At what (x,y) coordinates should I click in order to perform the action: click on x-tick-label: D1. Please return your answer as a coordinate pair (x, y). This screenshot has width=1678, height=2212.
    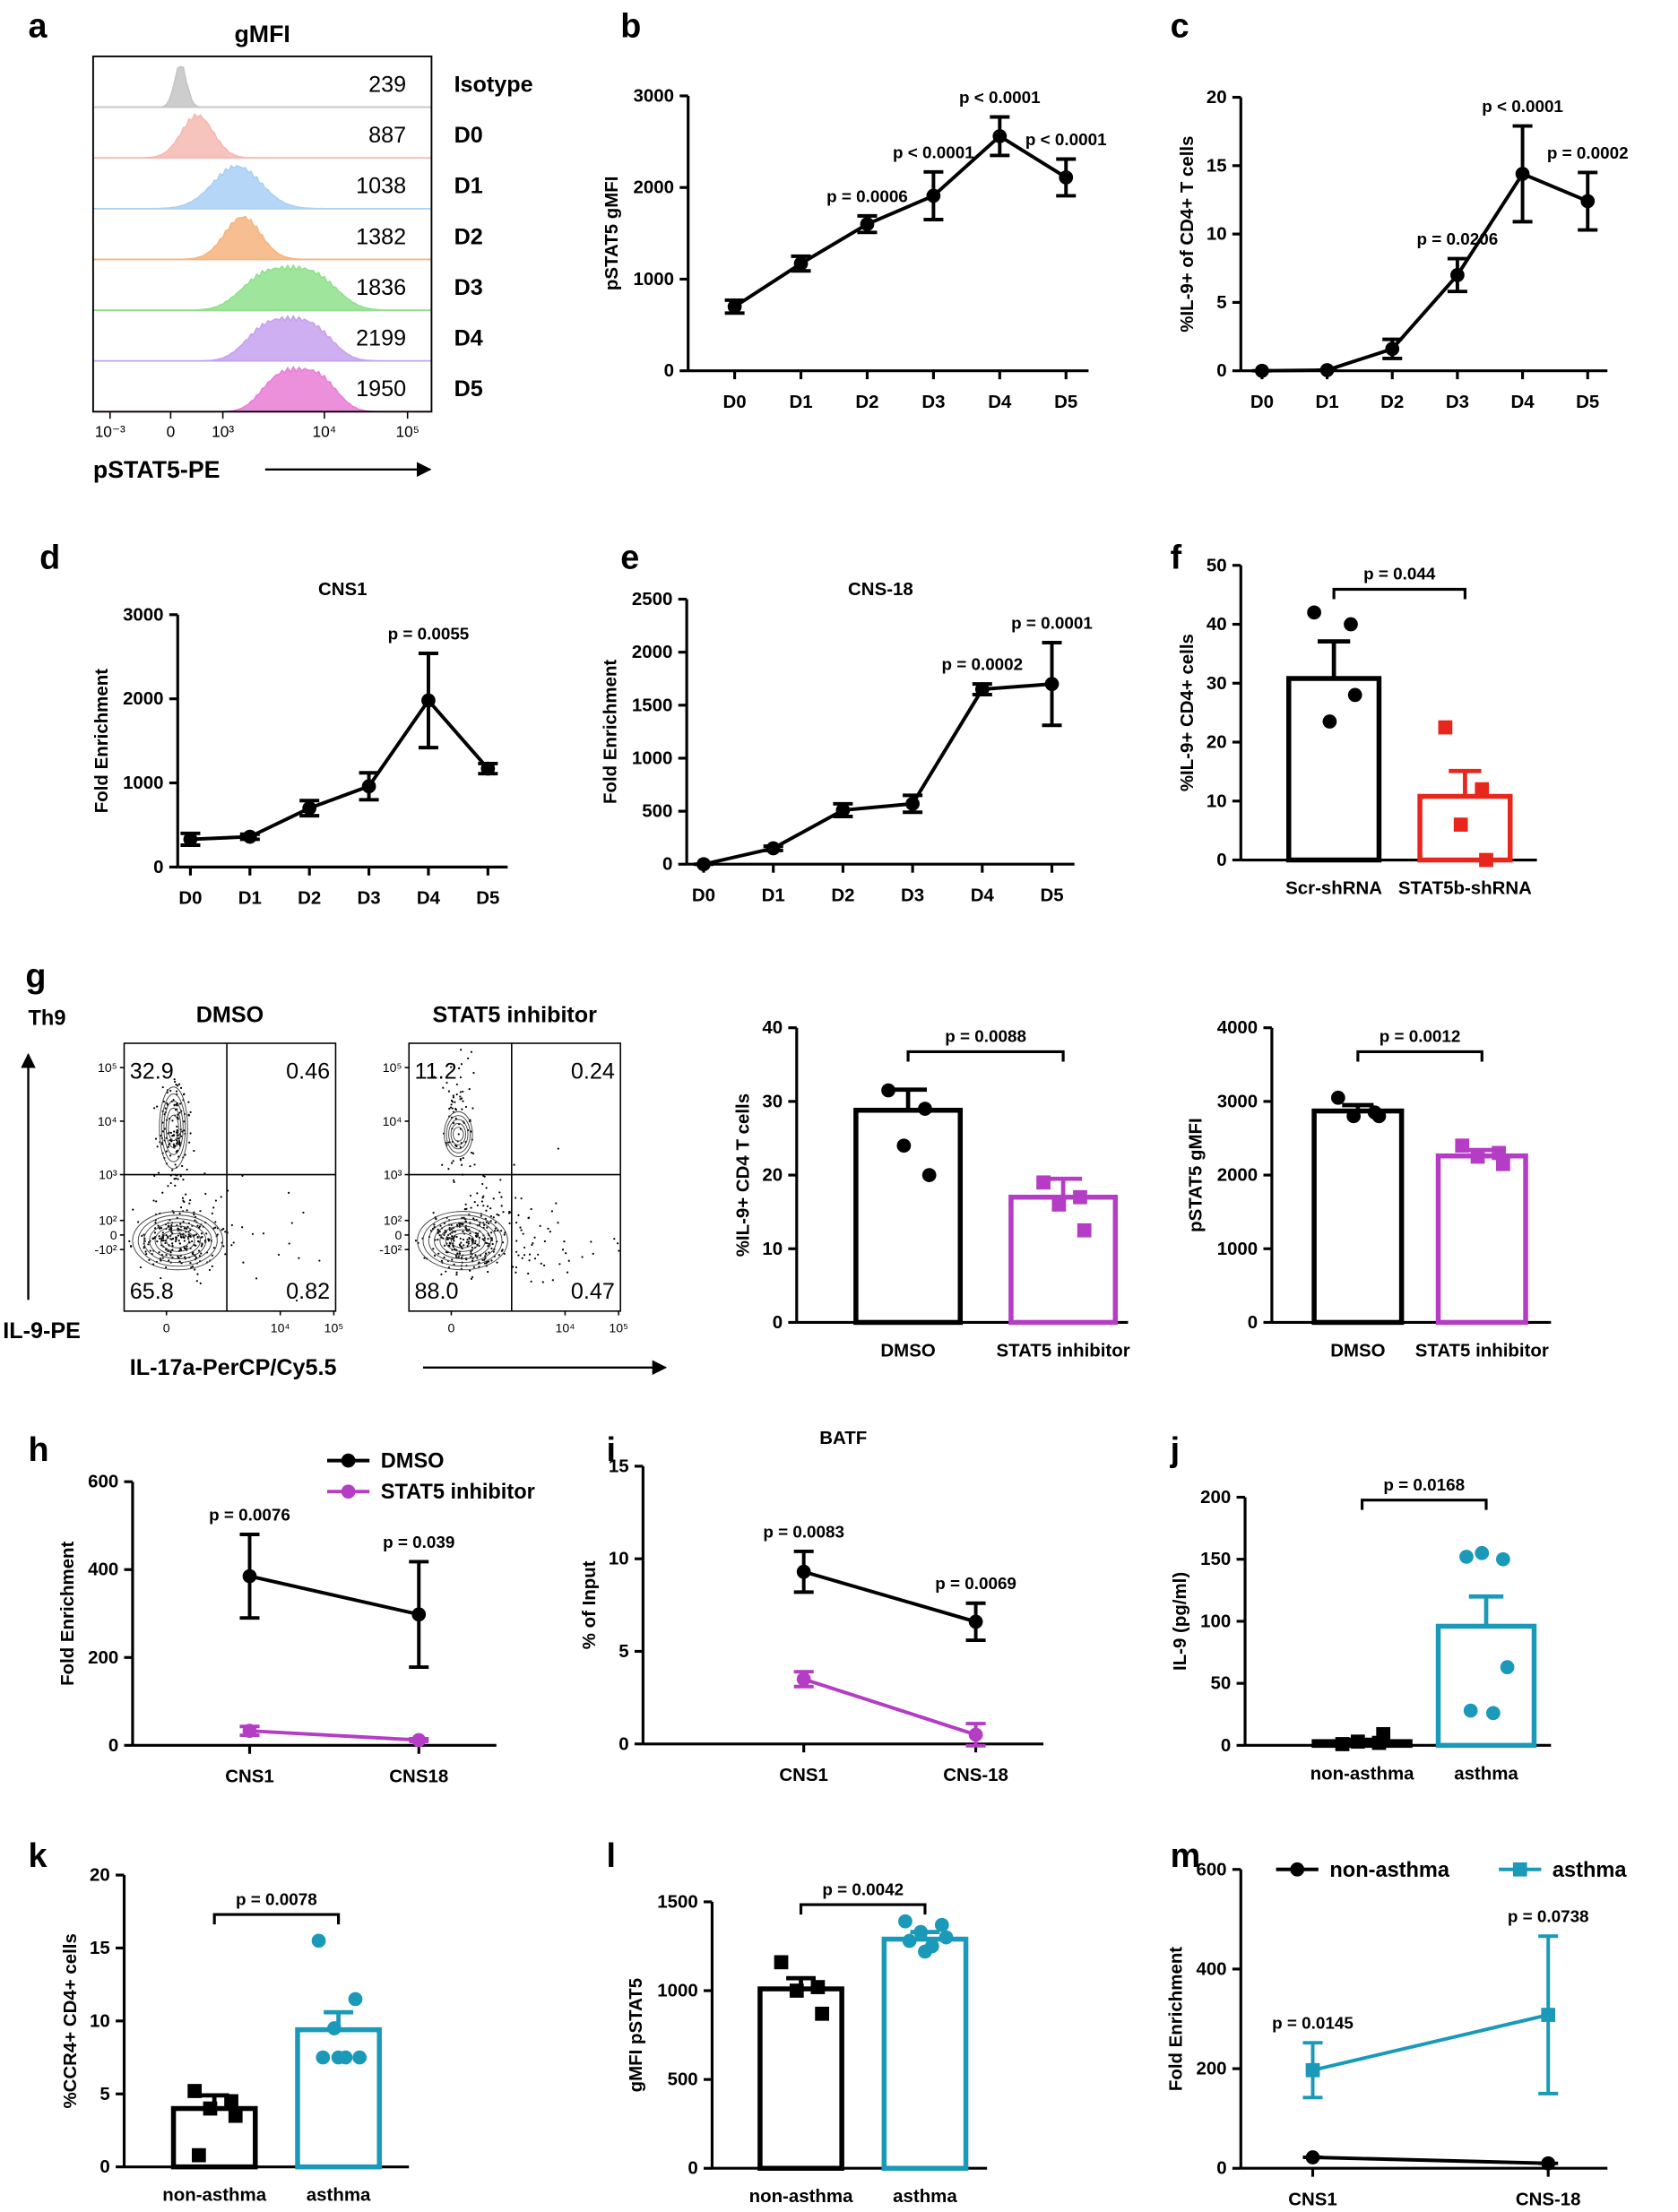
    Looking at the image, I should click on (250, 897).